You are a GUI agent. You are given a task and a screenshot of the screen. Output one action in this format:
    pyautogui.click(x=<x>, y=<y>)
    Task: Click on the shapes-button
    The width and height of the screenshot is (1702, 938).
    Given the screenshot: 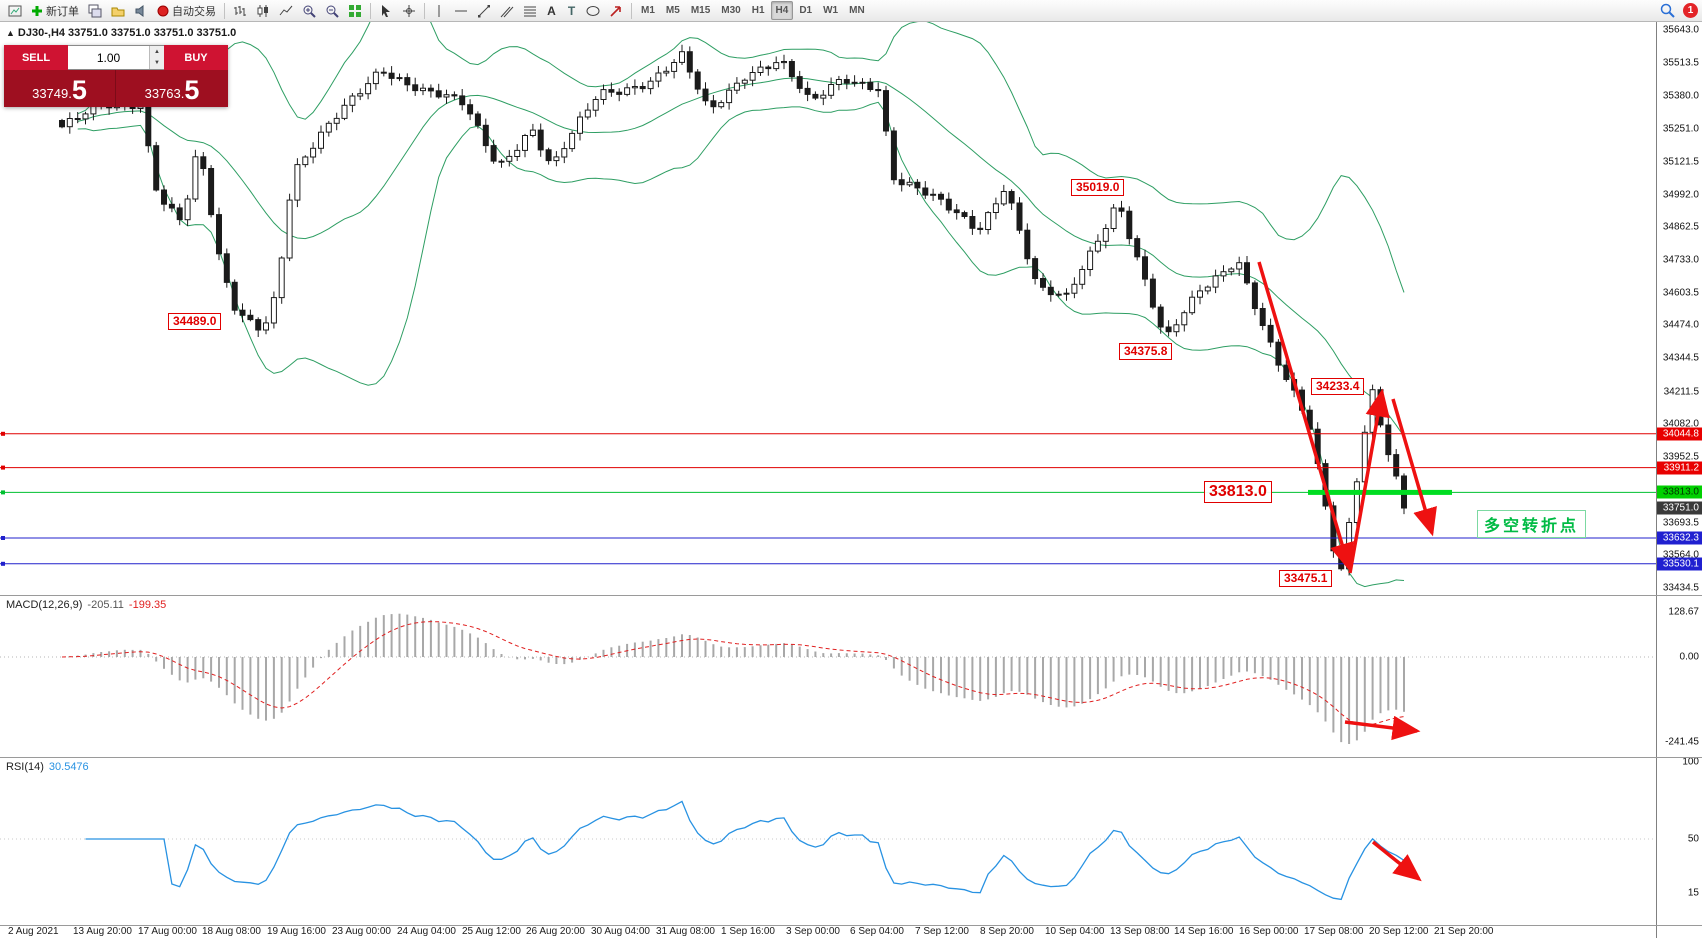 What is the action you would take?
    pyautogui.click(x=593, y=10)
    